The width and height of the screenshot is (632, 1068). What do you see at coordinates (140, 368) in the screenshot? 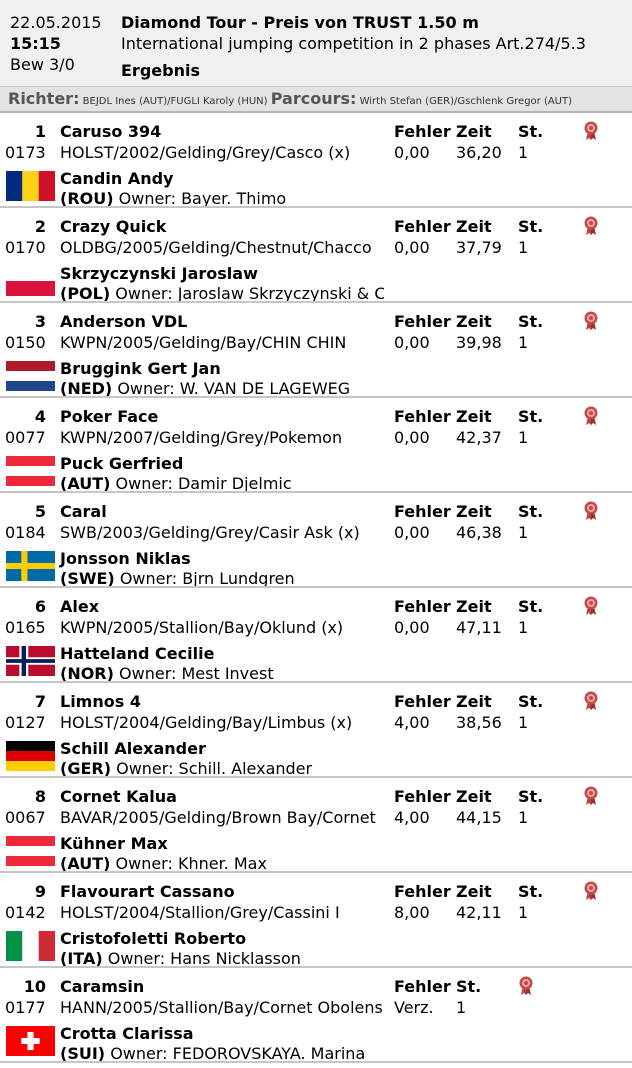
I see `rider-name: Bruggink Gert Jan` at bounding box center [140, 368].